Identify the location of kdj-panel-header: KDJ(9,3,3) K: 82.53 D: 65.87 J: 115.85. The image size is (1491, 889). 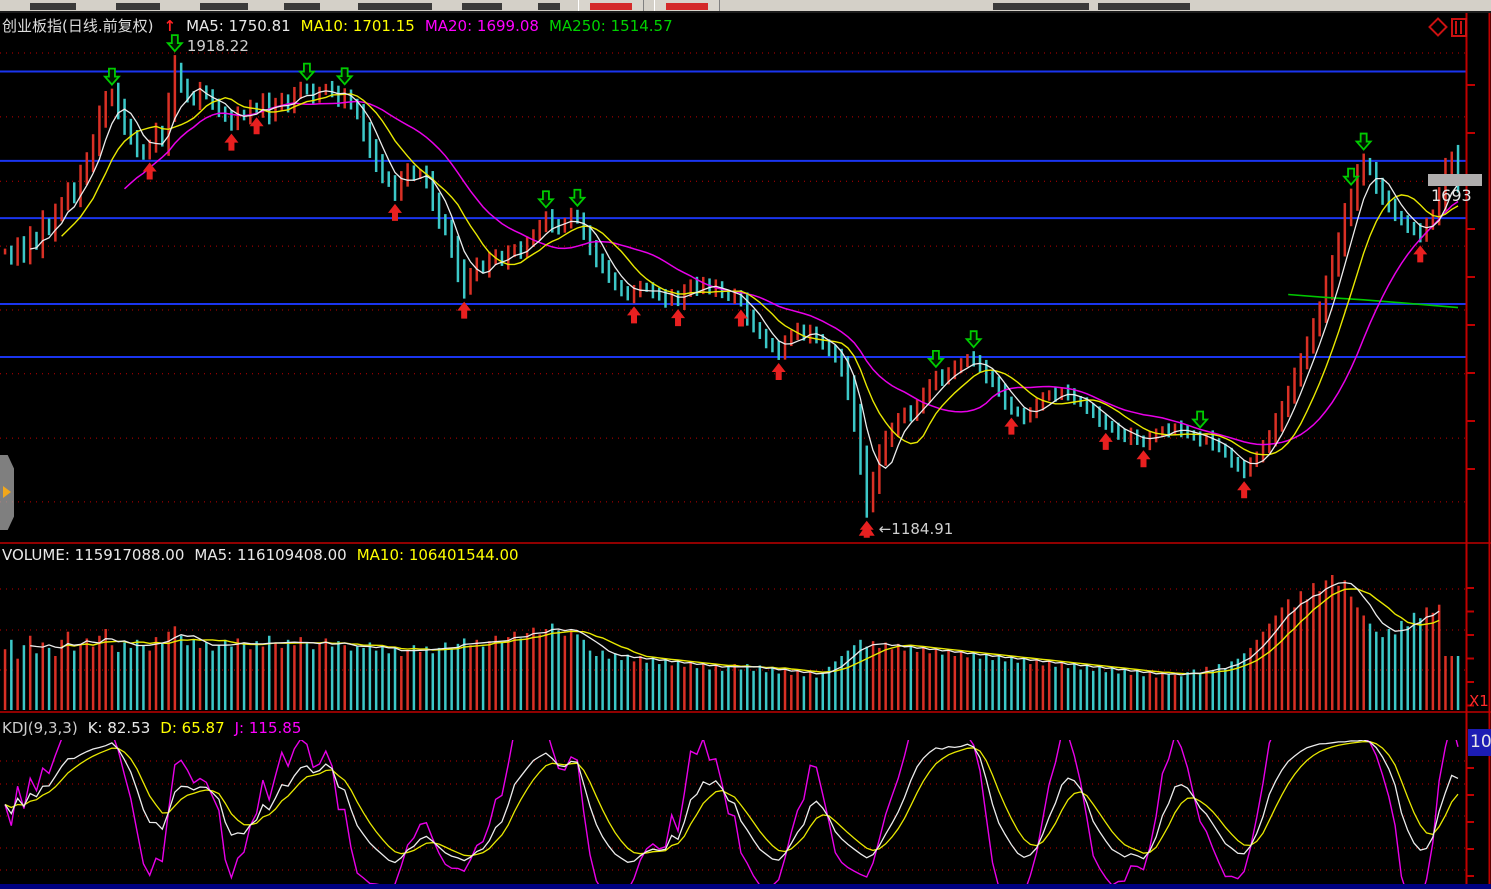
(156, 728).